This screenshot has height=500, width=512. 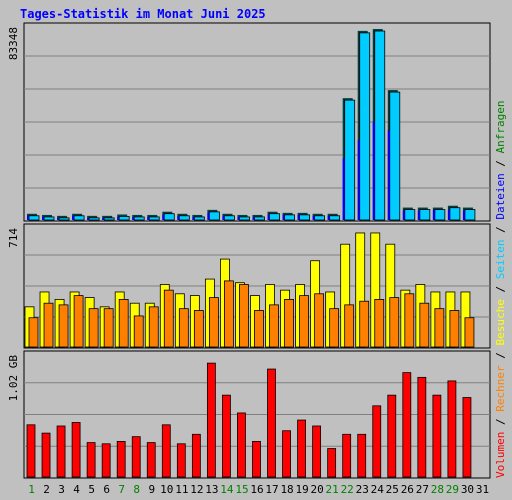 What do you see at coordinates (500, 455) in the screenshot?
I see `legend-item-volumen: Volumen` at bounding box center [500, 455].